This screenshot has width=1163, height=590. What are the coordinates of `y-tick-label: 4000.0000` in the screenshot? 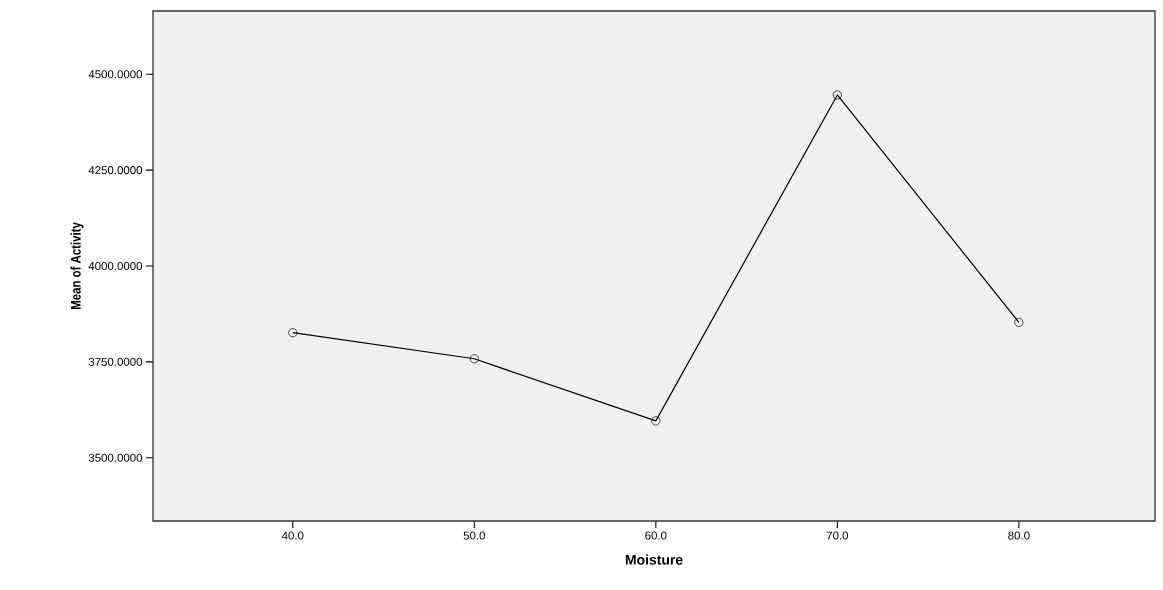 It's located at (115, 266).